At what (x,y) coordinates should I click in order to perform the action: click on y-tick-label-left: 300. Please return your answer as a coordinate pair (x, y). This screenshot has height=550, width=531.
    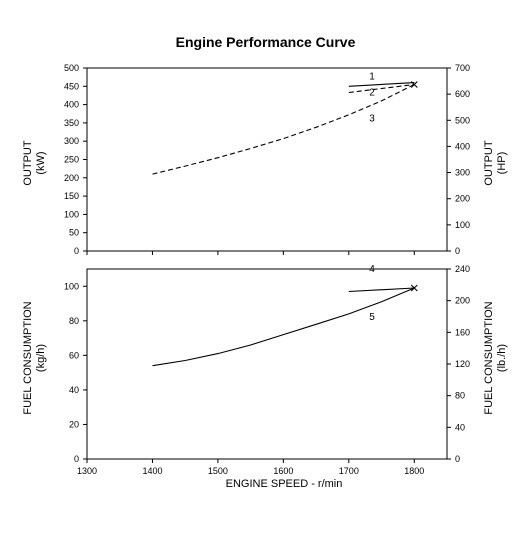
    Looking at the image, I should click on (71, 141).